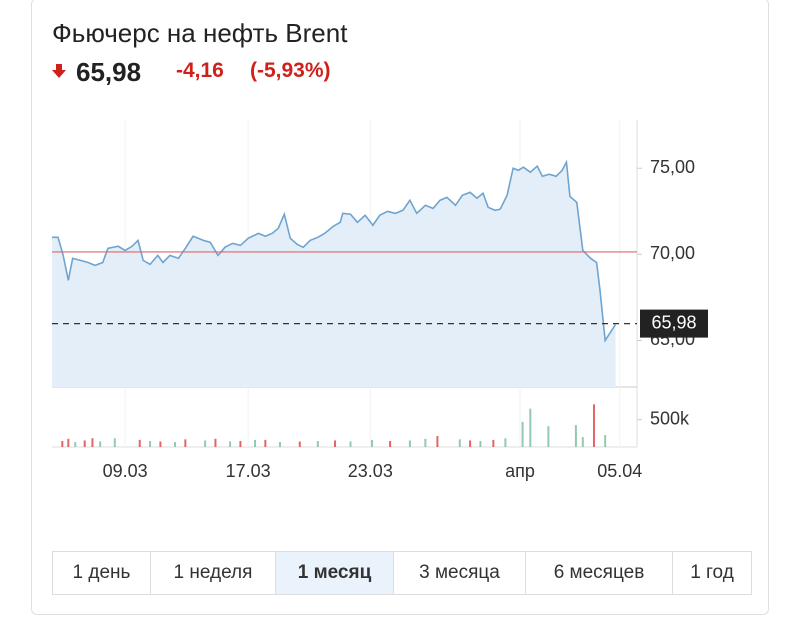  I want to click on range-button: 1 месяц, so click(335, 573).